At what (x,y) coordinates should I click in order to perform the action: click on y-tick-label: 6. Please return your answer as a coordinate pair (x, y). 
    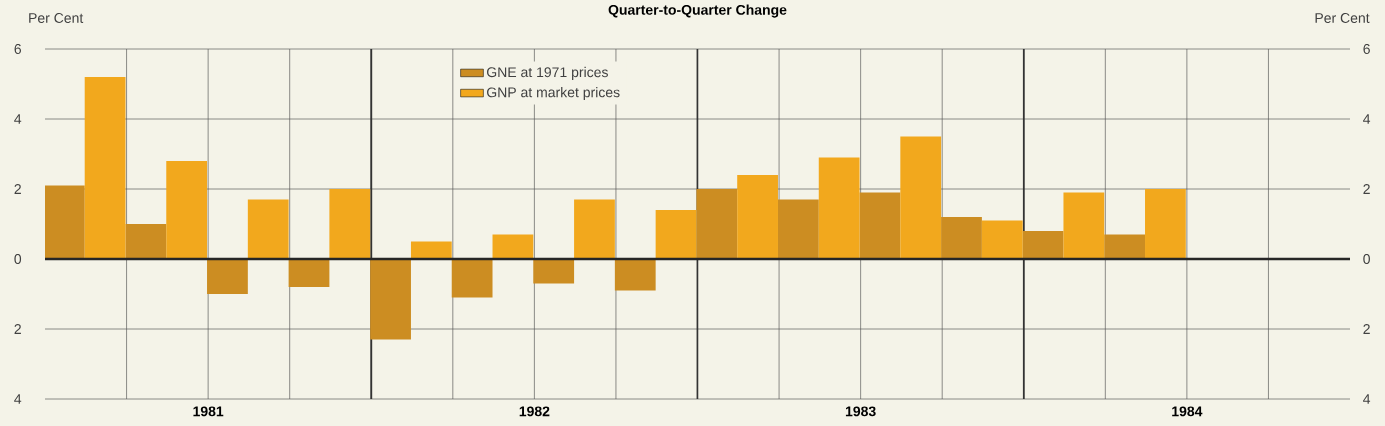
    Looking at the image, I should click on (18, 49).